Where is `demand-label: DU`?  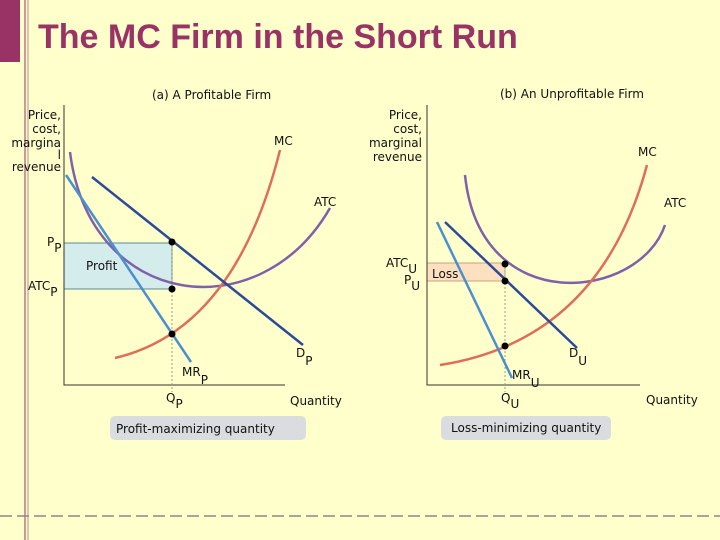
demand-label: DU is located at coordinates (578, 357).